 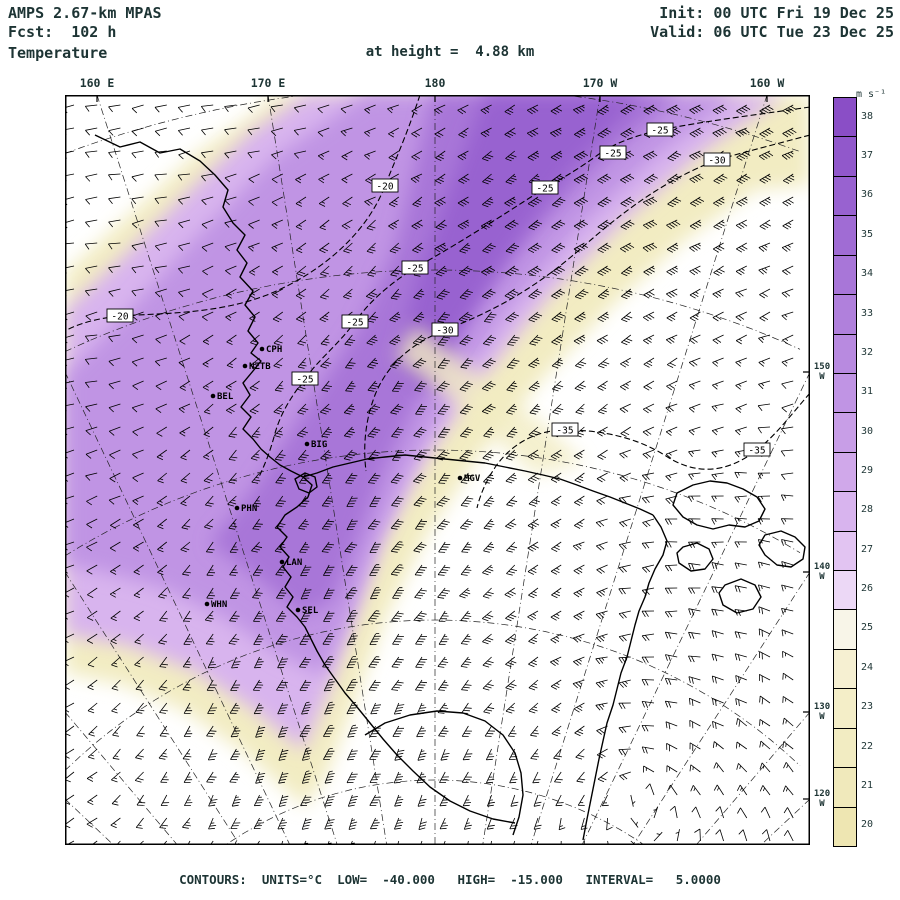 What do you see at coordinates (472, 479) in the screenshot?
I see `svg-text: MGV` at bounding box center [472, 479].